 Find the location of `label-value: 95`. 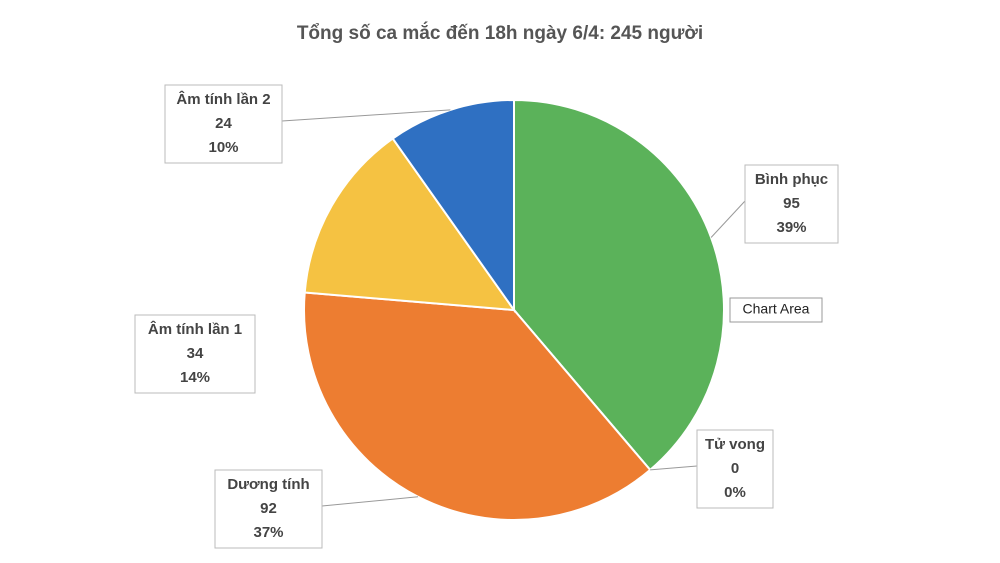

label-value: 95 is located at coordinates (791, 203).